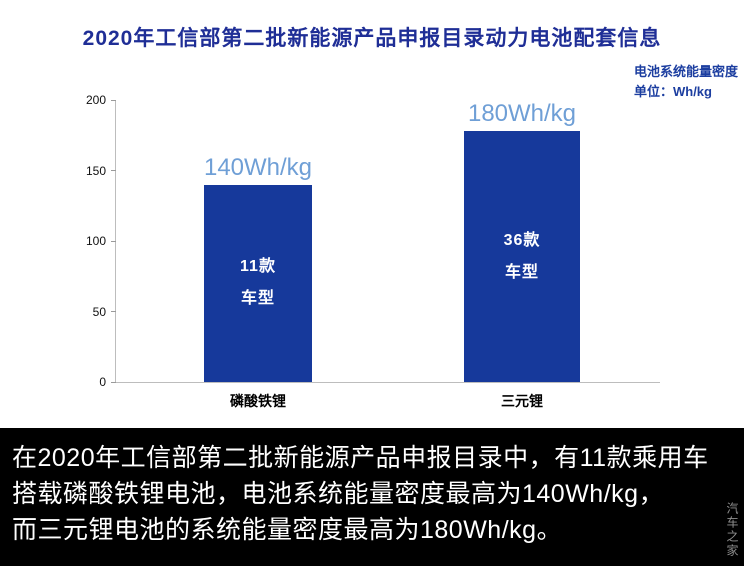  I want to click on bar-group-lfp: 140Wh/kg 11款 车型 磷酸铁锂, so click(258, 254).